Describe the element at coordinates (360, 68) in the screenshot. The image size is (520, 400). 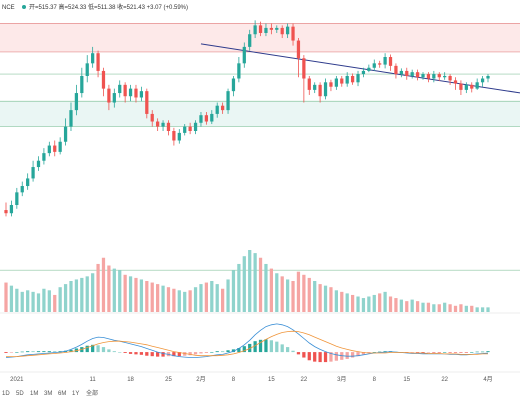
I see `trendline-layer` at that location.